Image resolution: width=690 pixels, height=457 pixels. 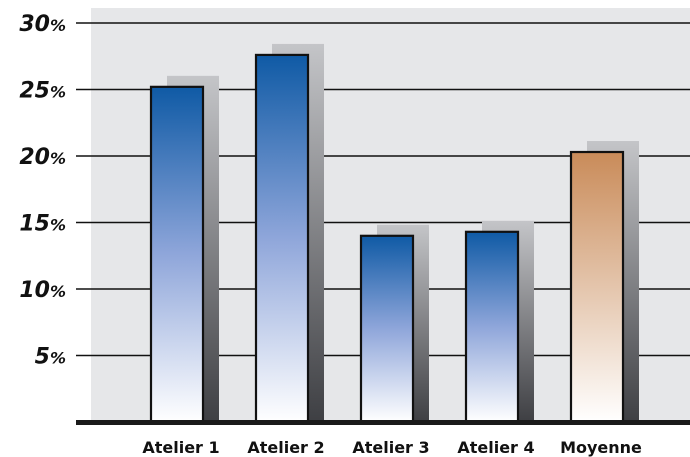 I want to click on x-tick-label: Atelier 3, so click(x=390, y=447).